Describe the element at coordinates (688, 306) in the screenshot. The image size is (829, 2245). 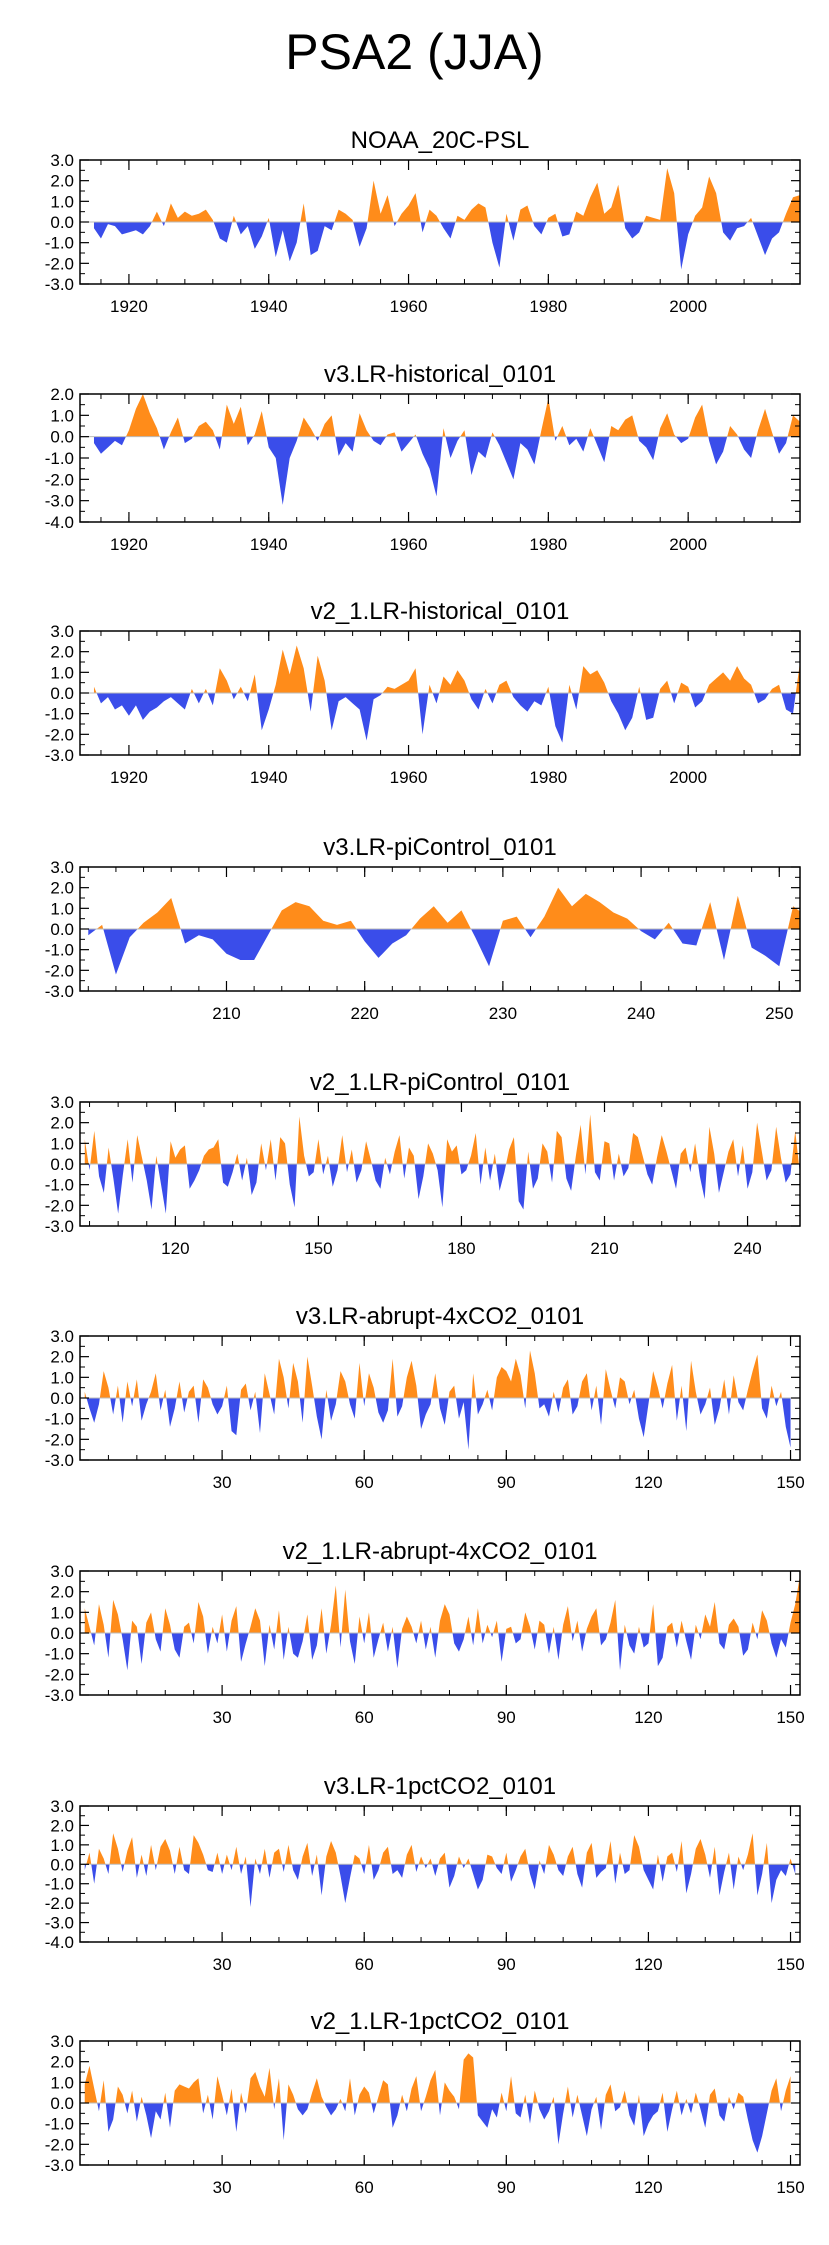
I see `x-tick-label: 2000` at that location.